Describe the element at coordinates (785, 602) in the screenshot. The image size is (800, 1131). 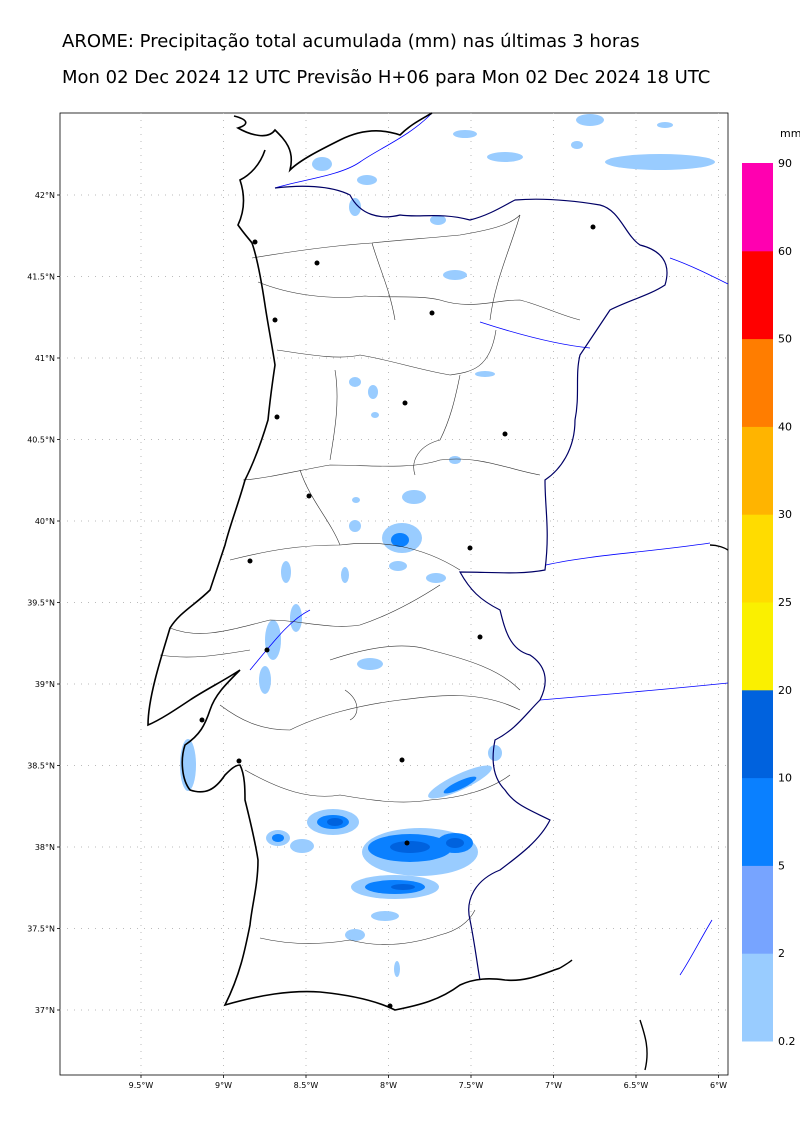
I see `colorbar-level-label: 25` at that location.